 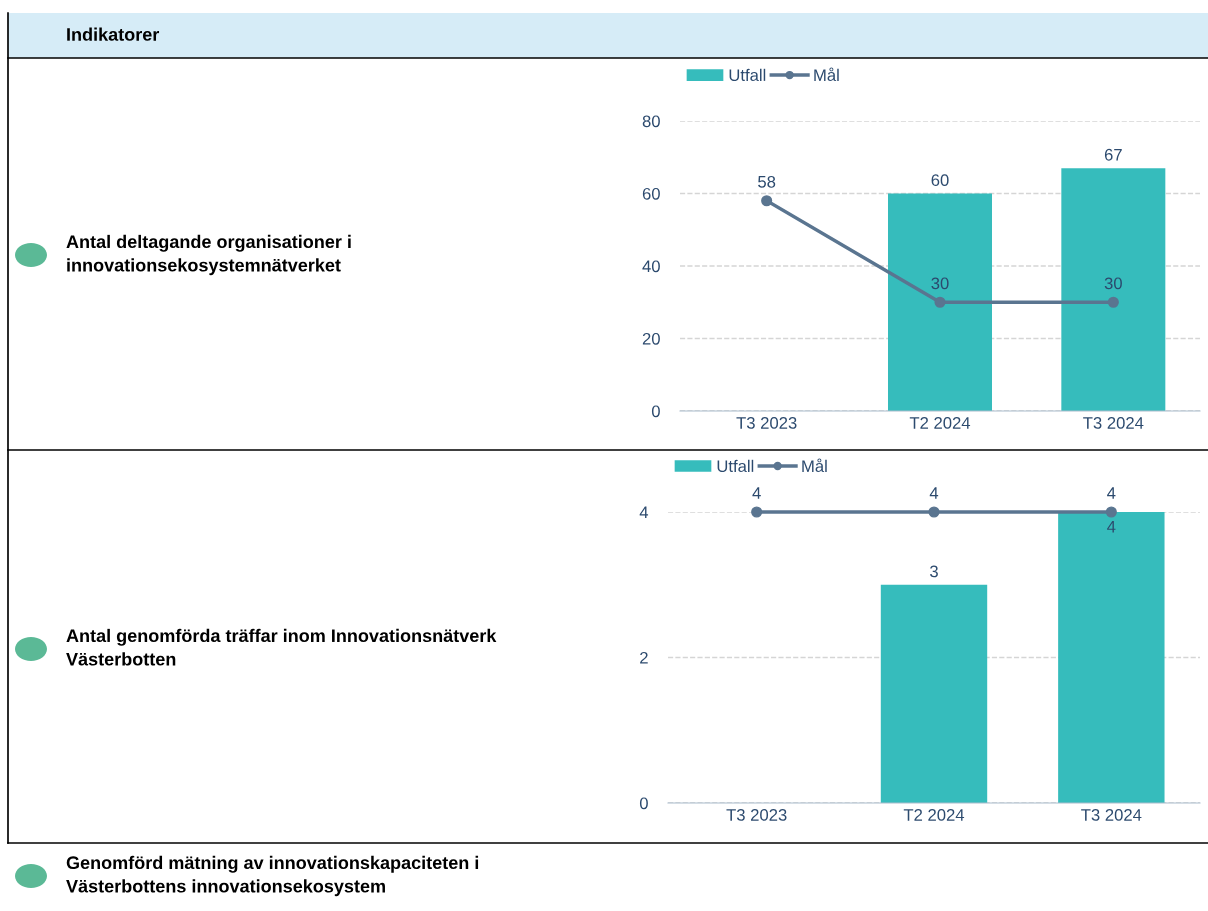 What do you see at coordinates (113, 34) in the screenshot?
I see `text: Indikatorer` at bounding box center [113, 34].